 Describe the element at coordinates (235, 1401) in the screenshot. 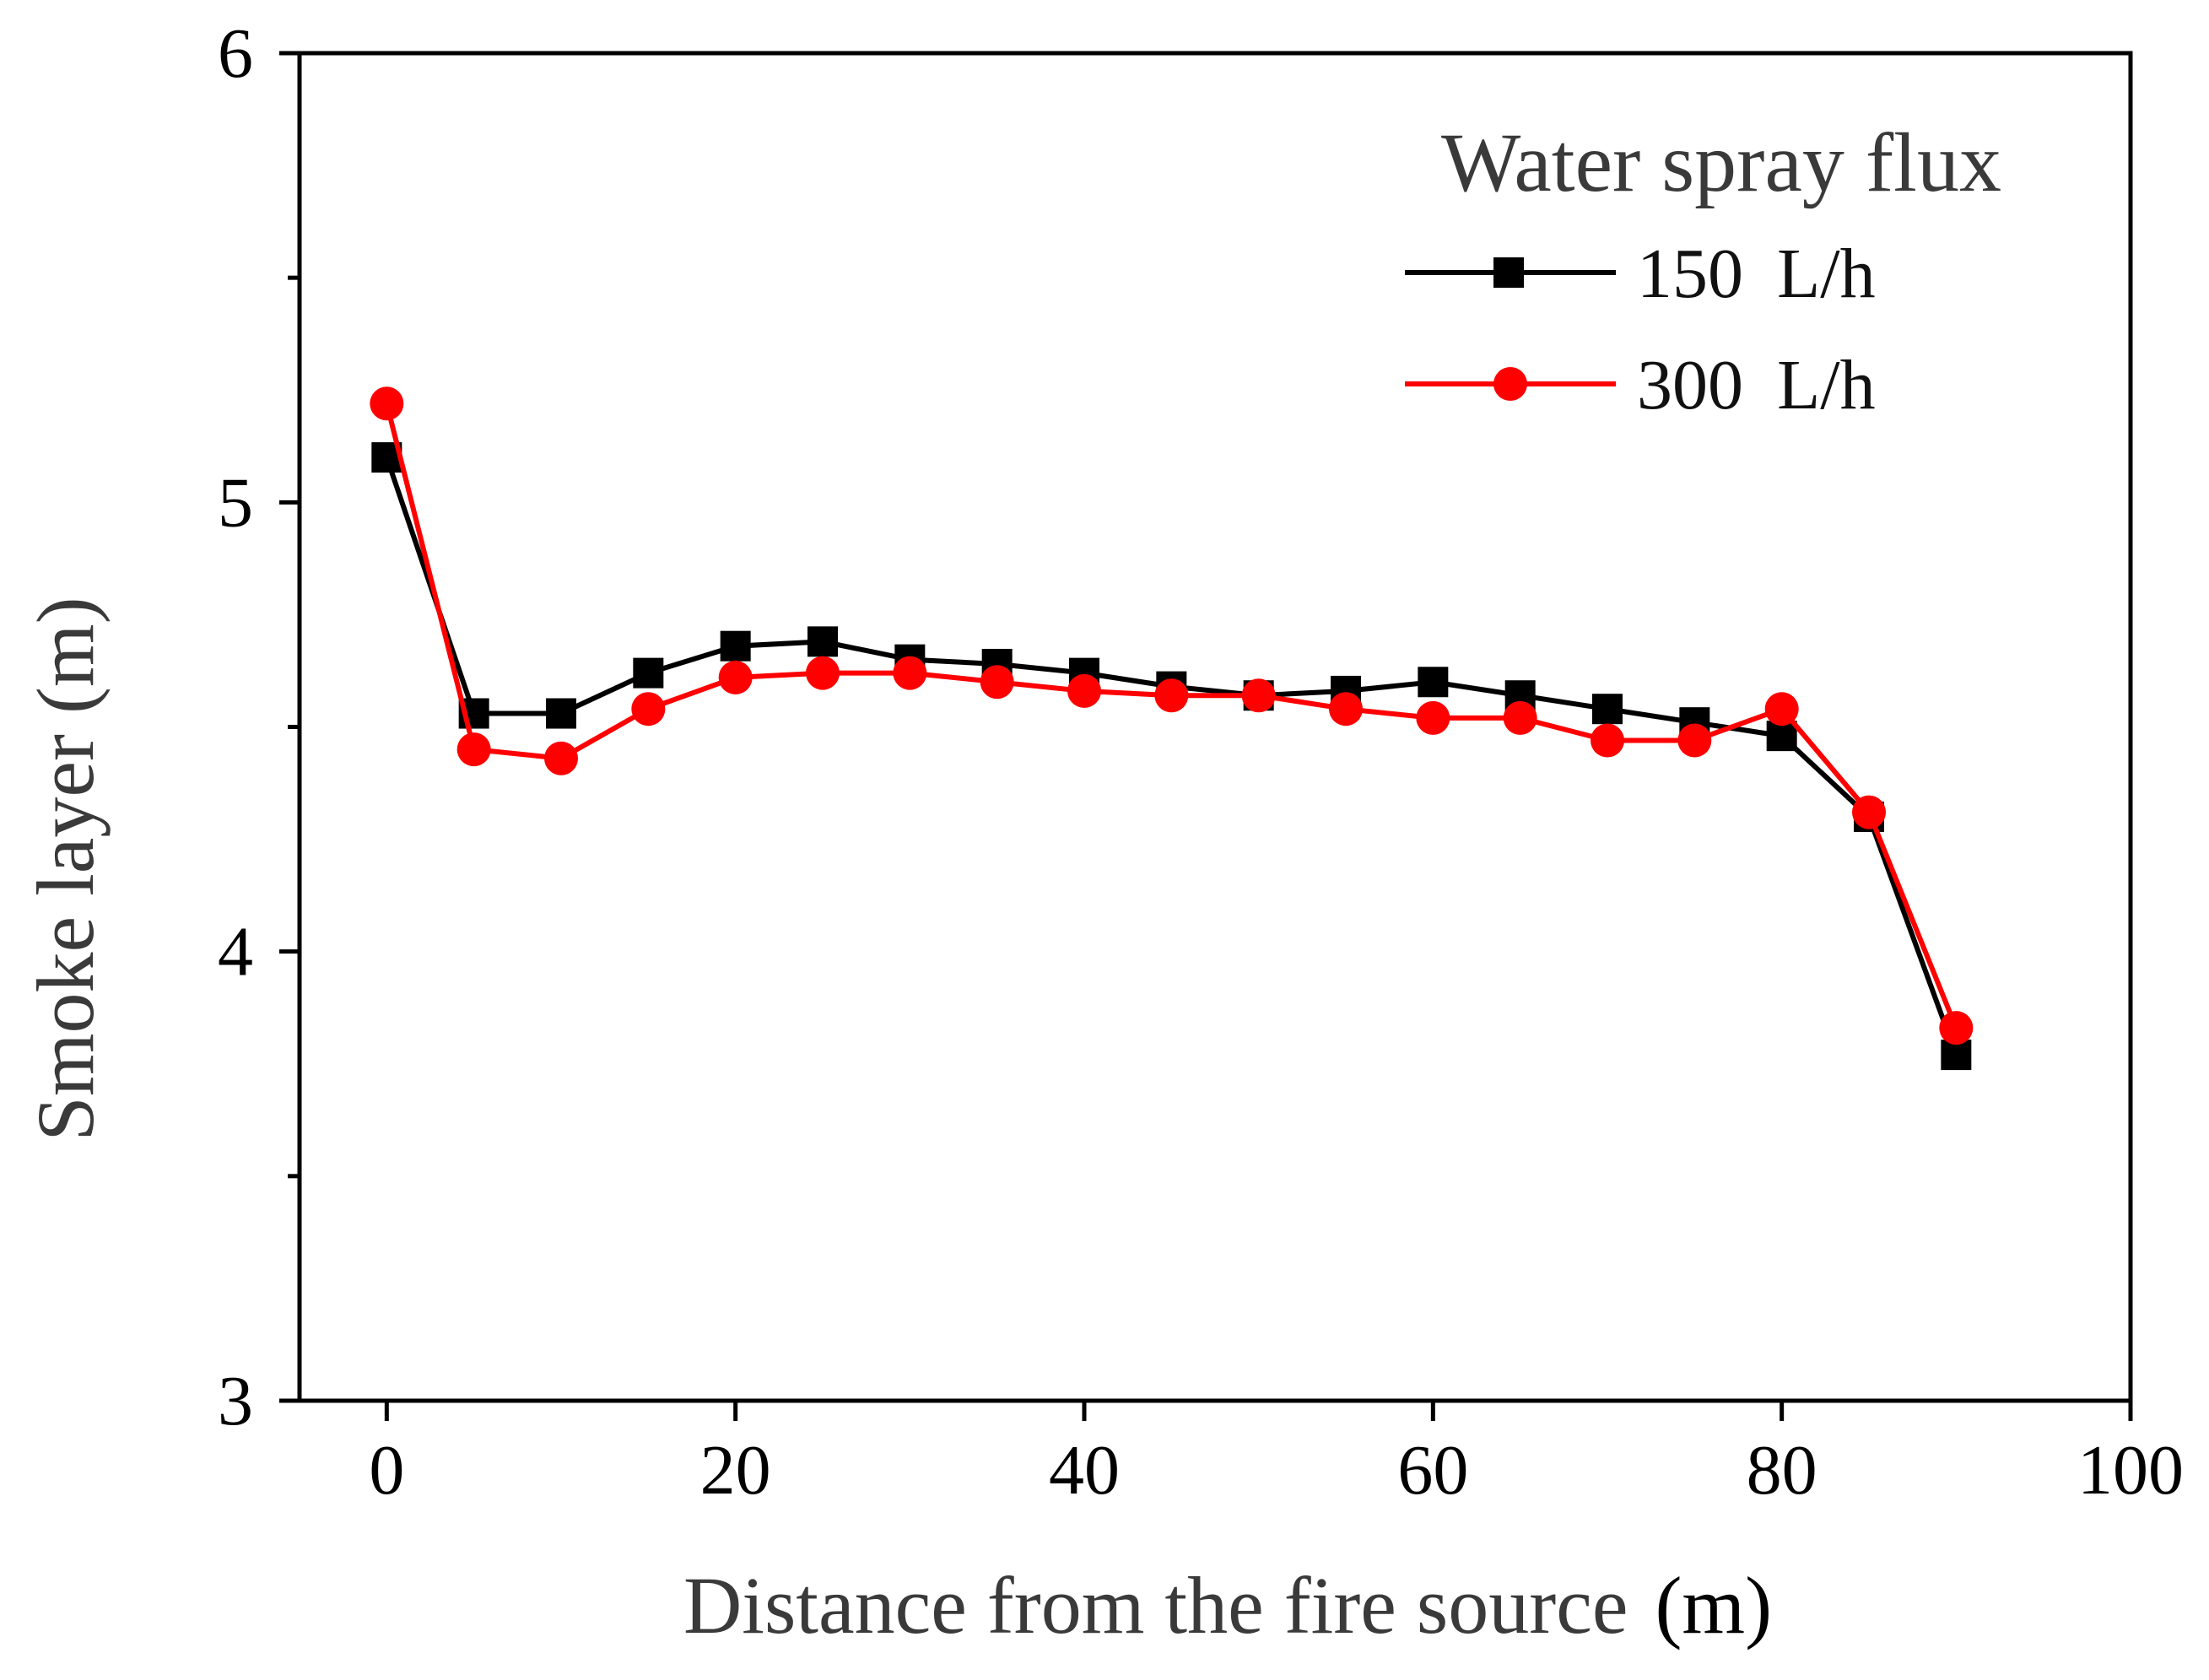

I see `y-tick-label-3: 3` at that location.